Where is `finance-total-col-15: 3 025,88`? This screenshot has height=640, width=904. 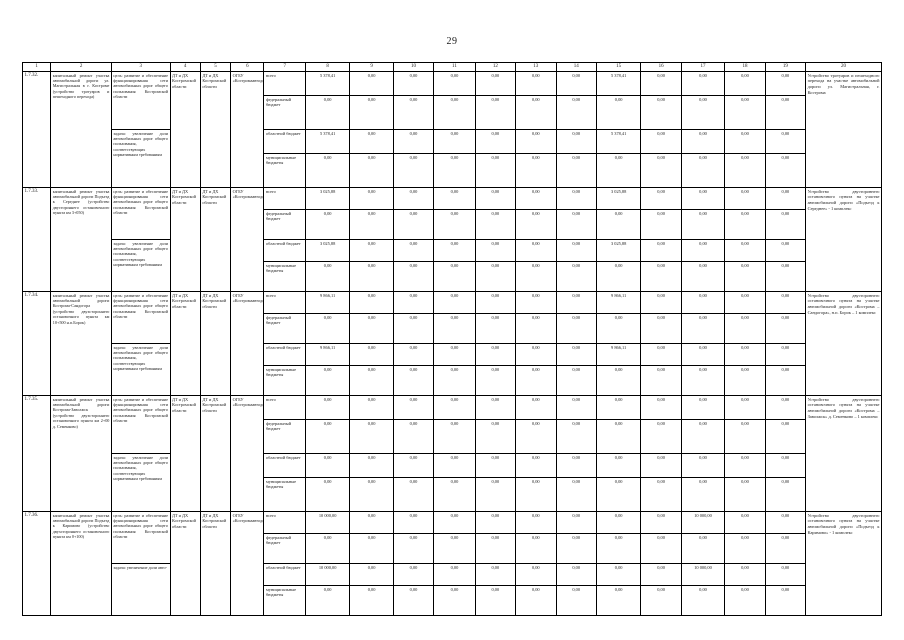
finance-total-col-15: 3 025,88 is located at coordinates (618, 198).